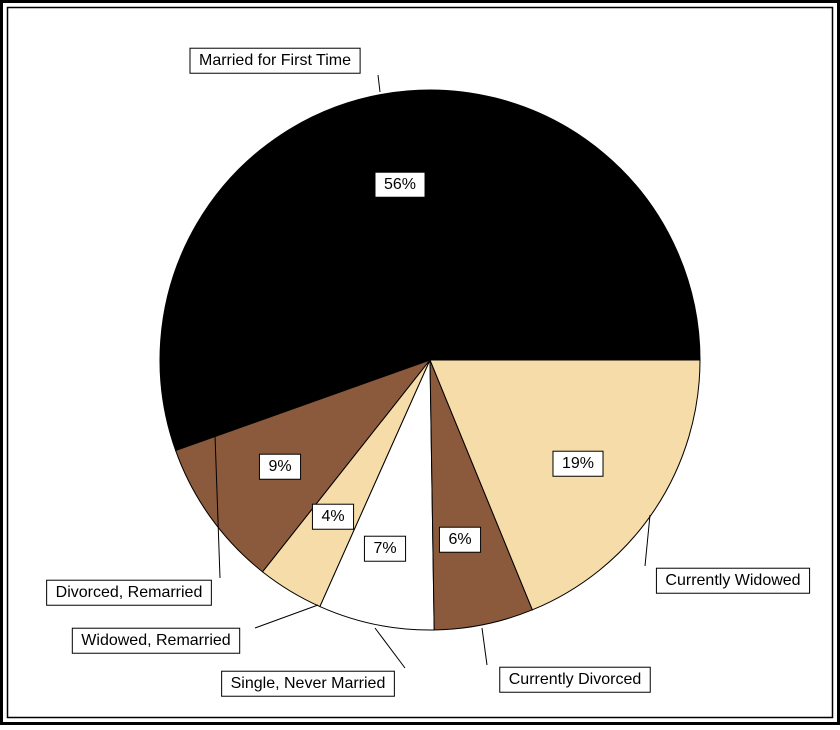 The height and width of the screenshot is (730, 840). I want to click on value-label: 9%, so click(279, 466).